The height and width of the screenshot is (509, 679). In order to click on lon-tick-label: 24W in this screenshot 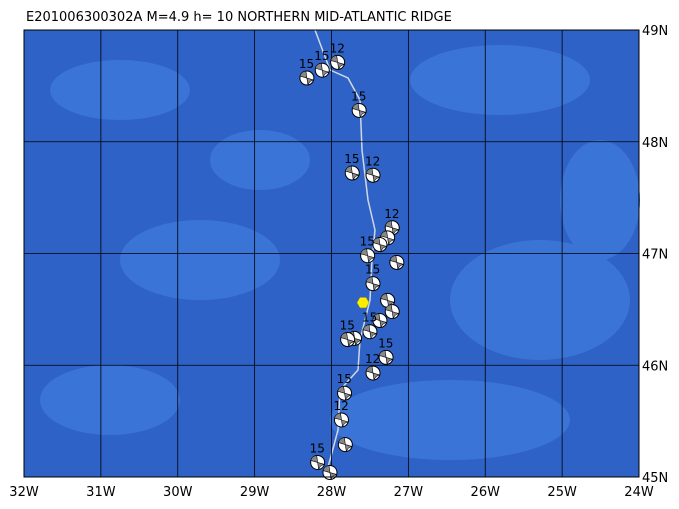, I will do `click(639, 492)`.